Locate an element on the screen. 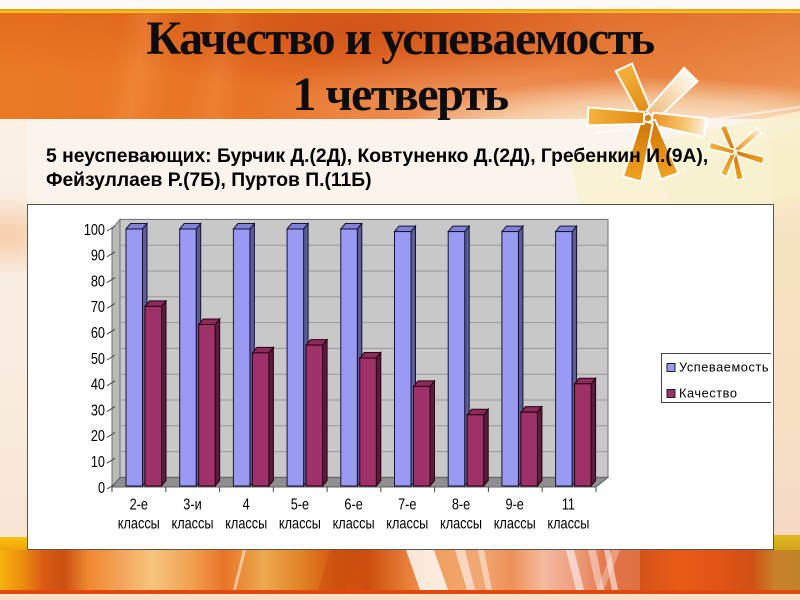 The height and width of the screenshot is (600, 800). svg-text: Успеваемость is located at coordinates (724, 366).